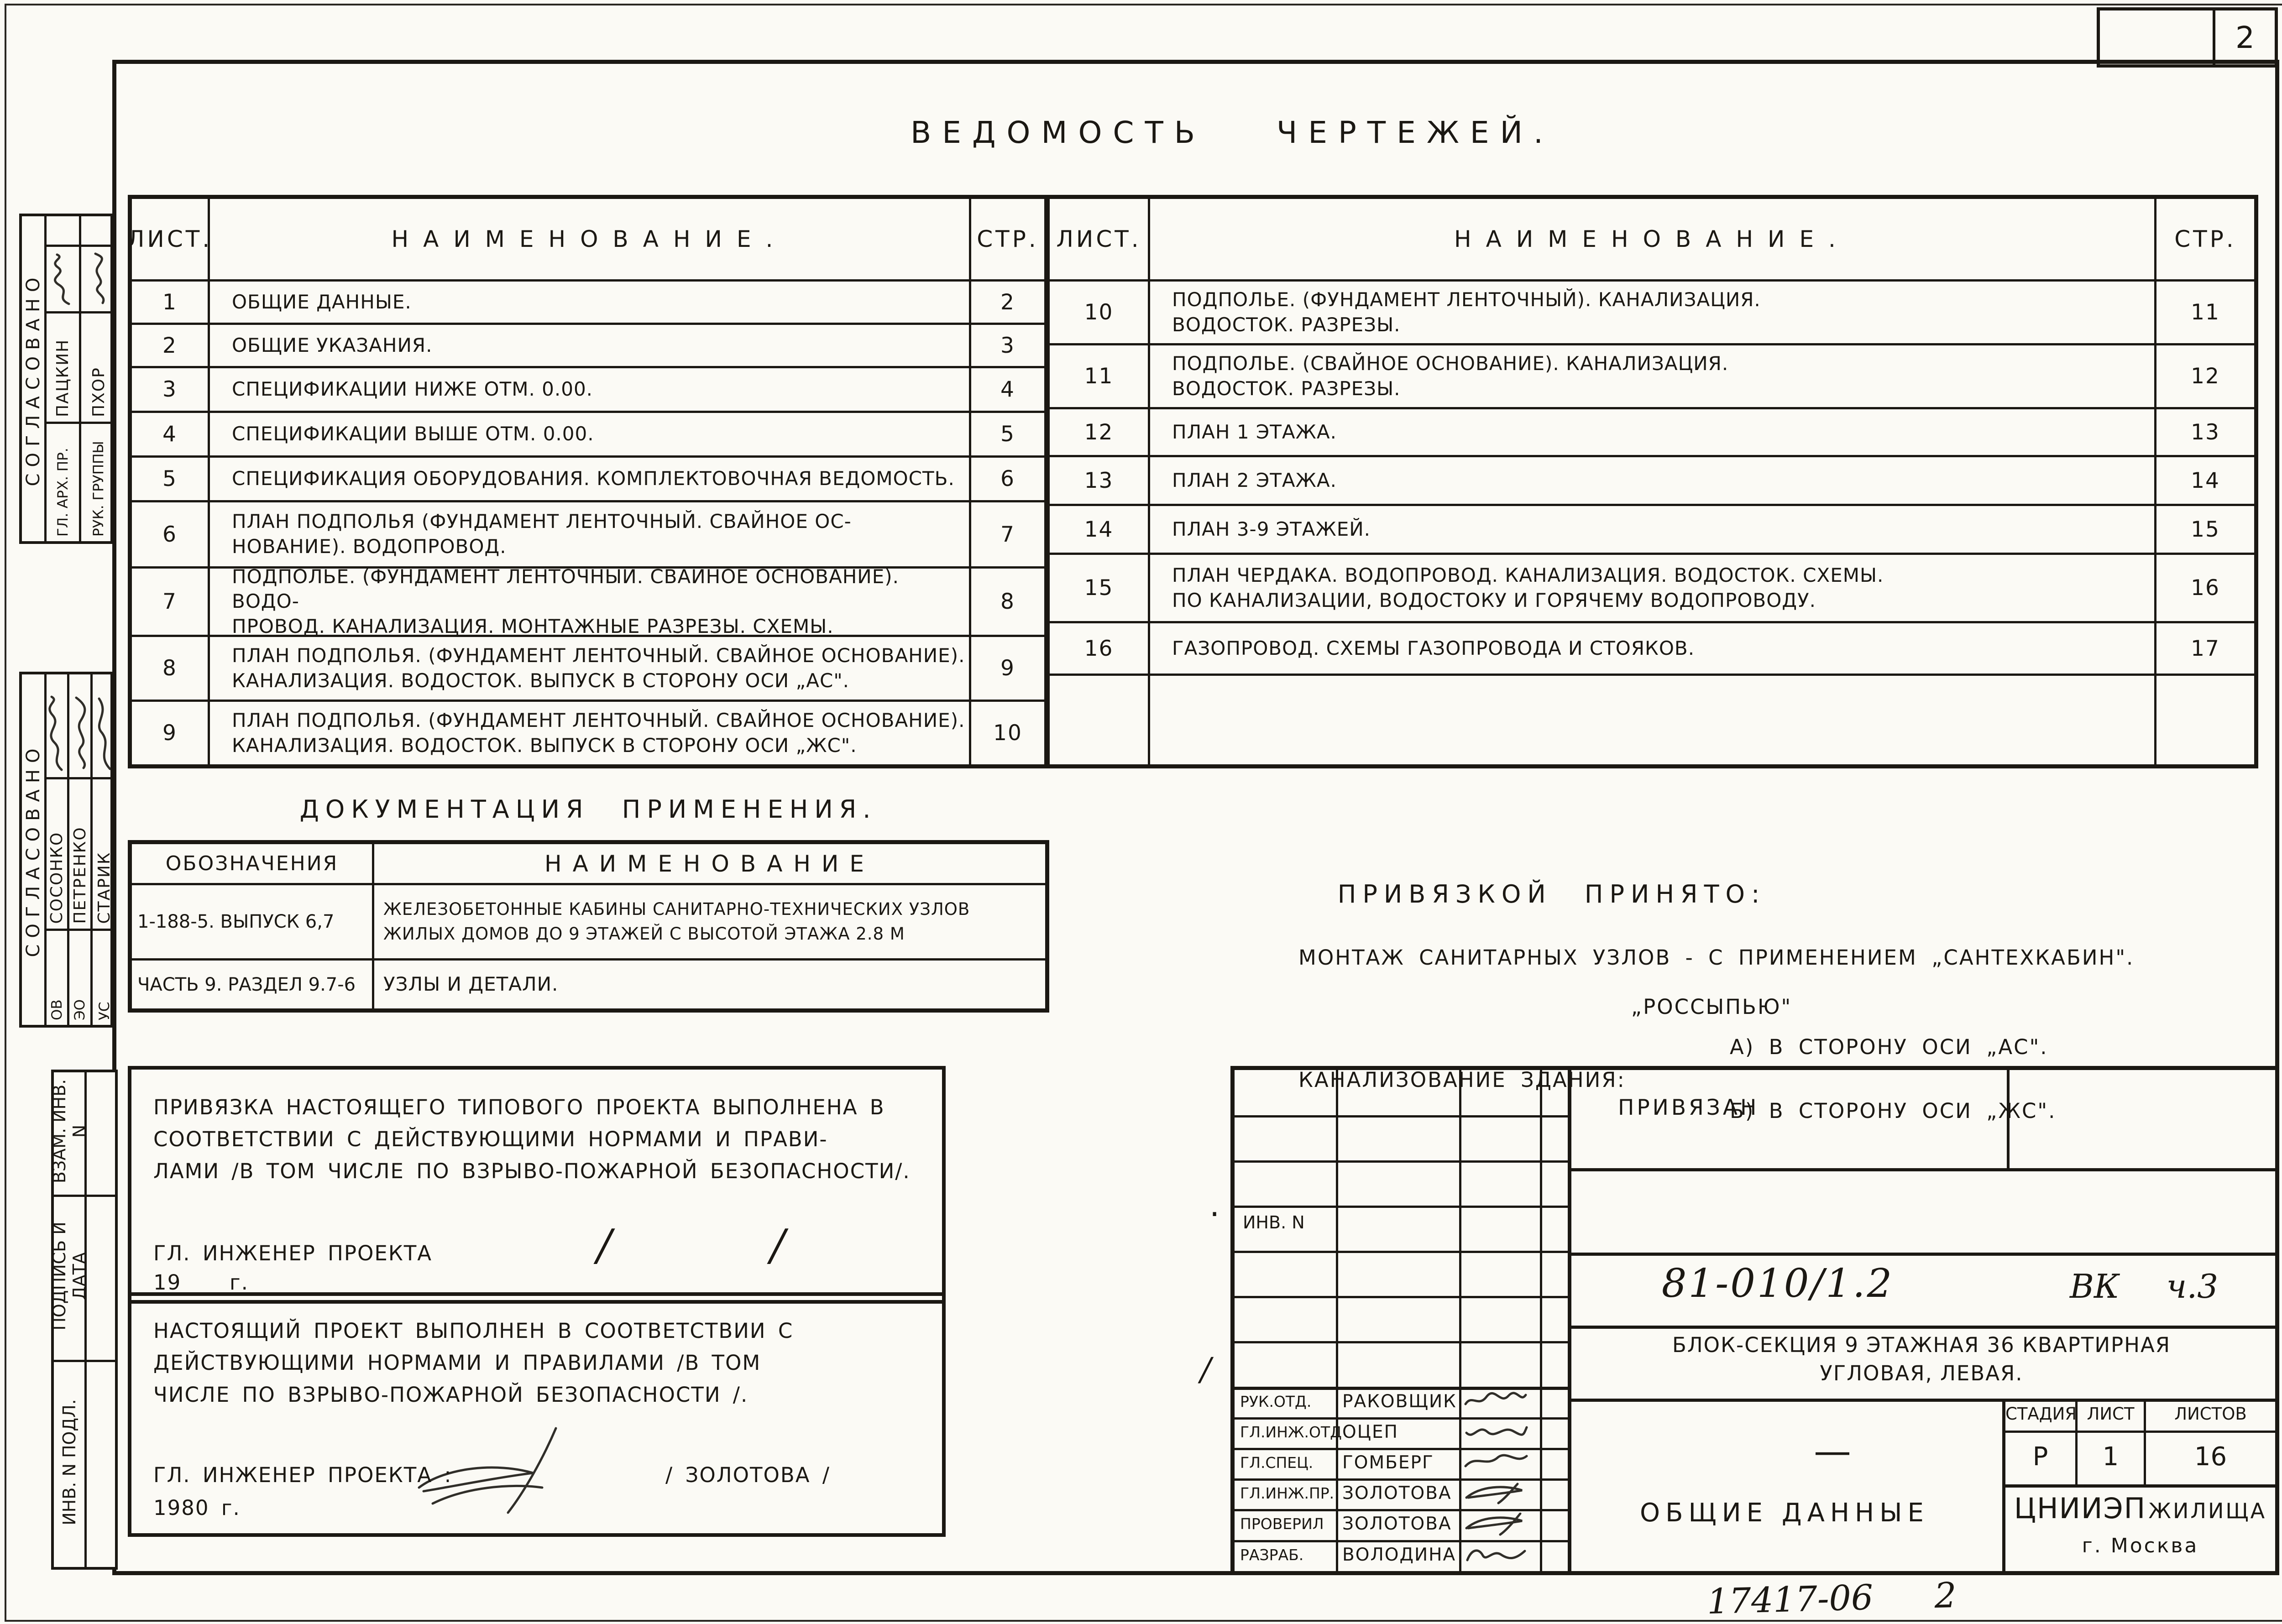 The width and height of the screenshot is (2282, 1624). What do you see at coordinates (253, 863) in the screenshot?
I see `docs-column-header-code: Обозначения` at bounding box center [253, 863].